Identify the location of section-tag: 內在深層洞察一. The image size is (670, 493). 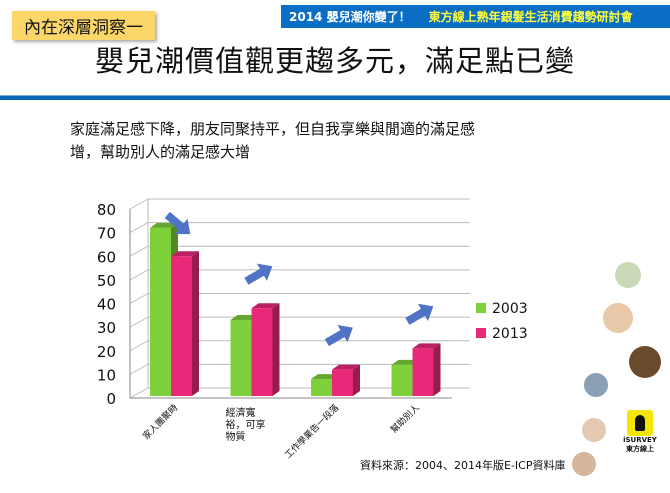
(83, 25).